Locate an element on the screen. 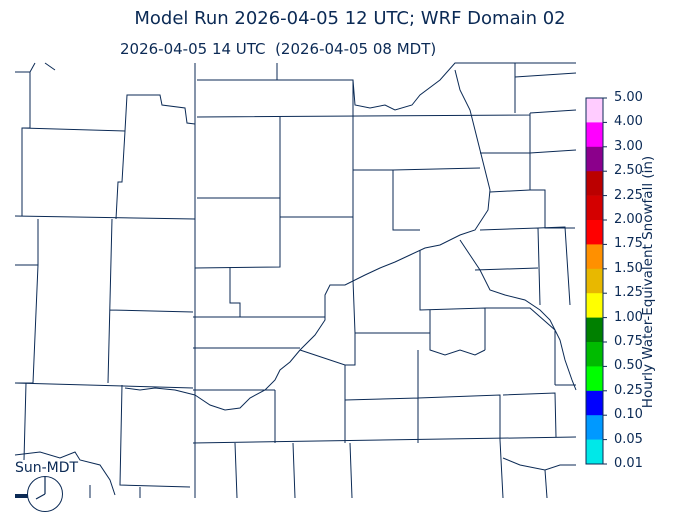  colorbar-tick-label: 0.10 is located at coordinates (628, 415).